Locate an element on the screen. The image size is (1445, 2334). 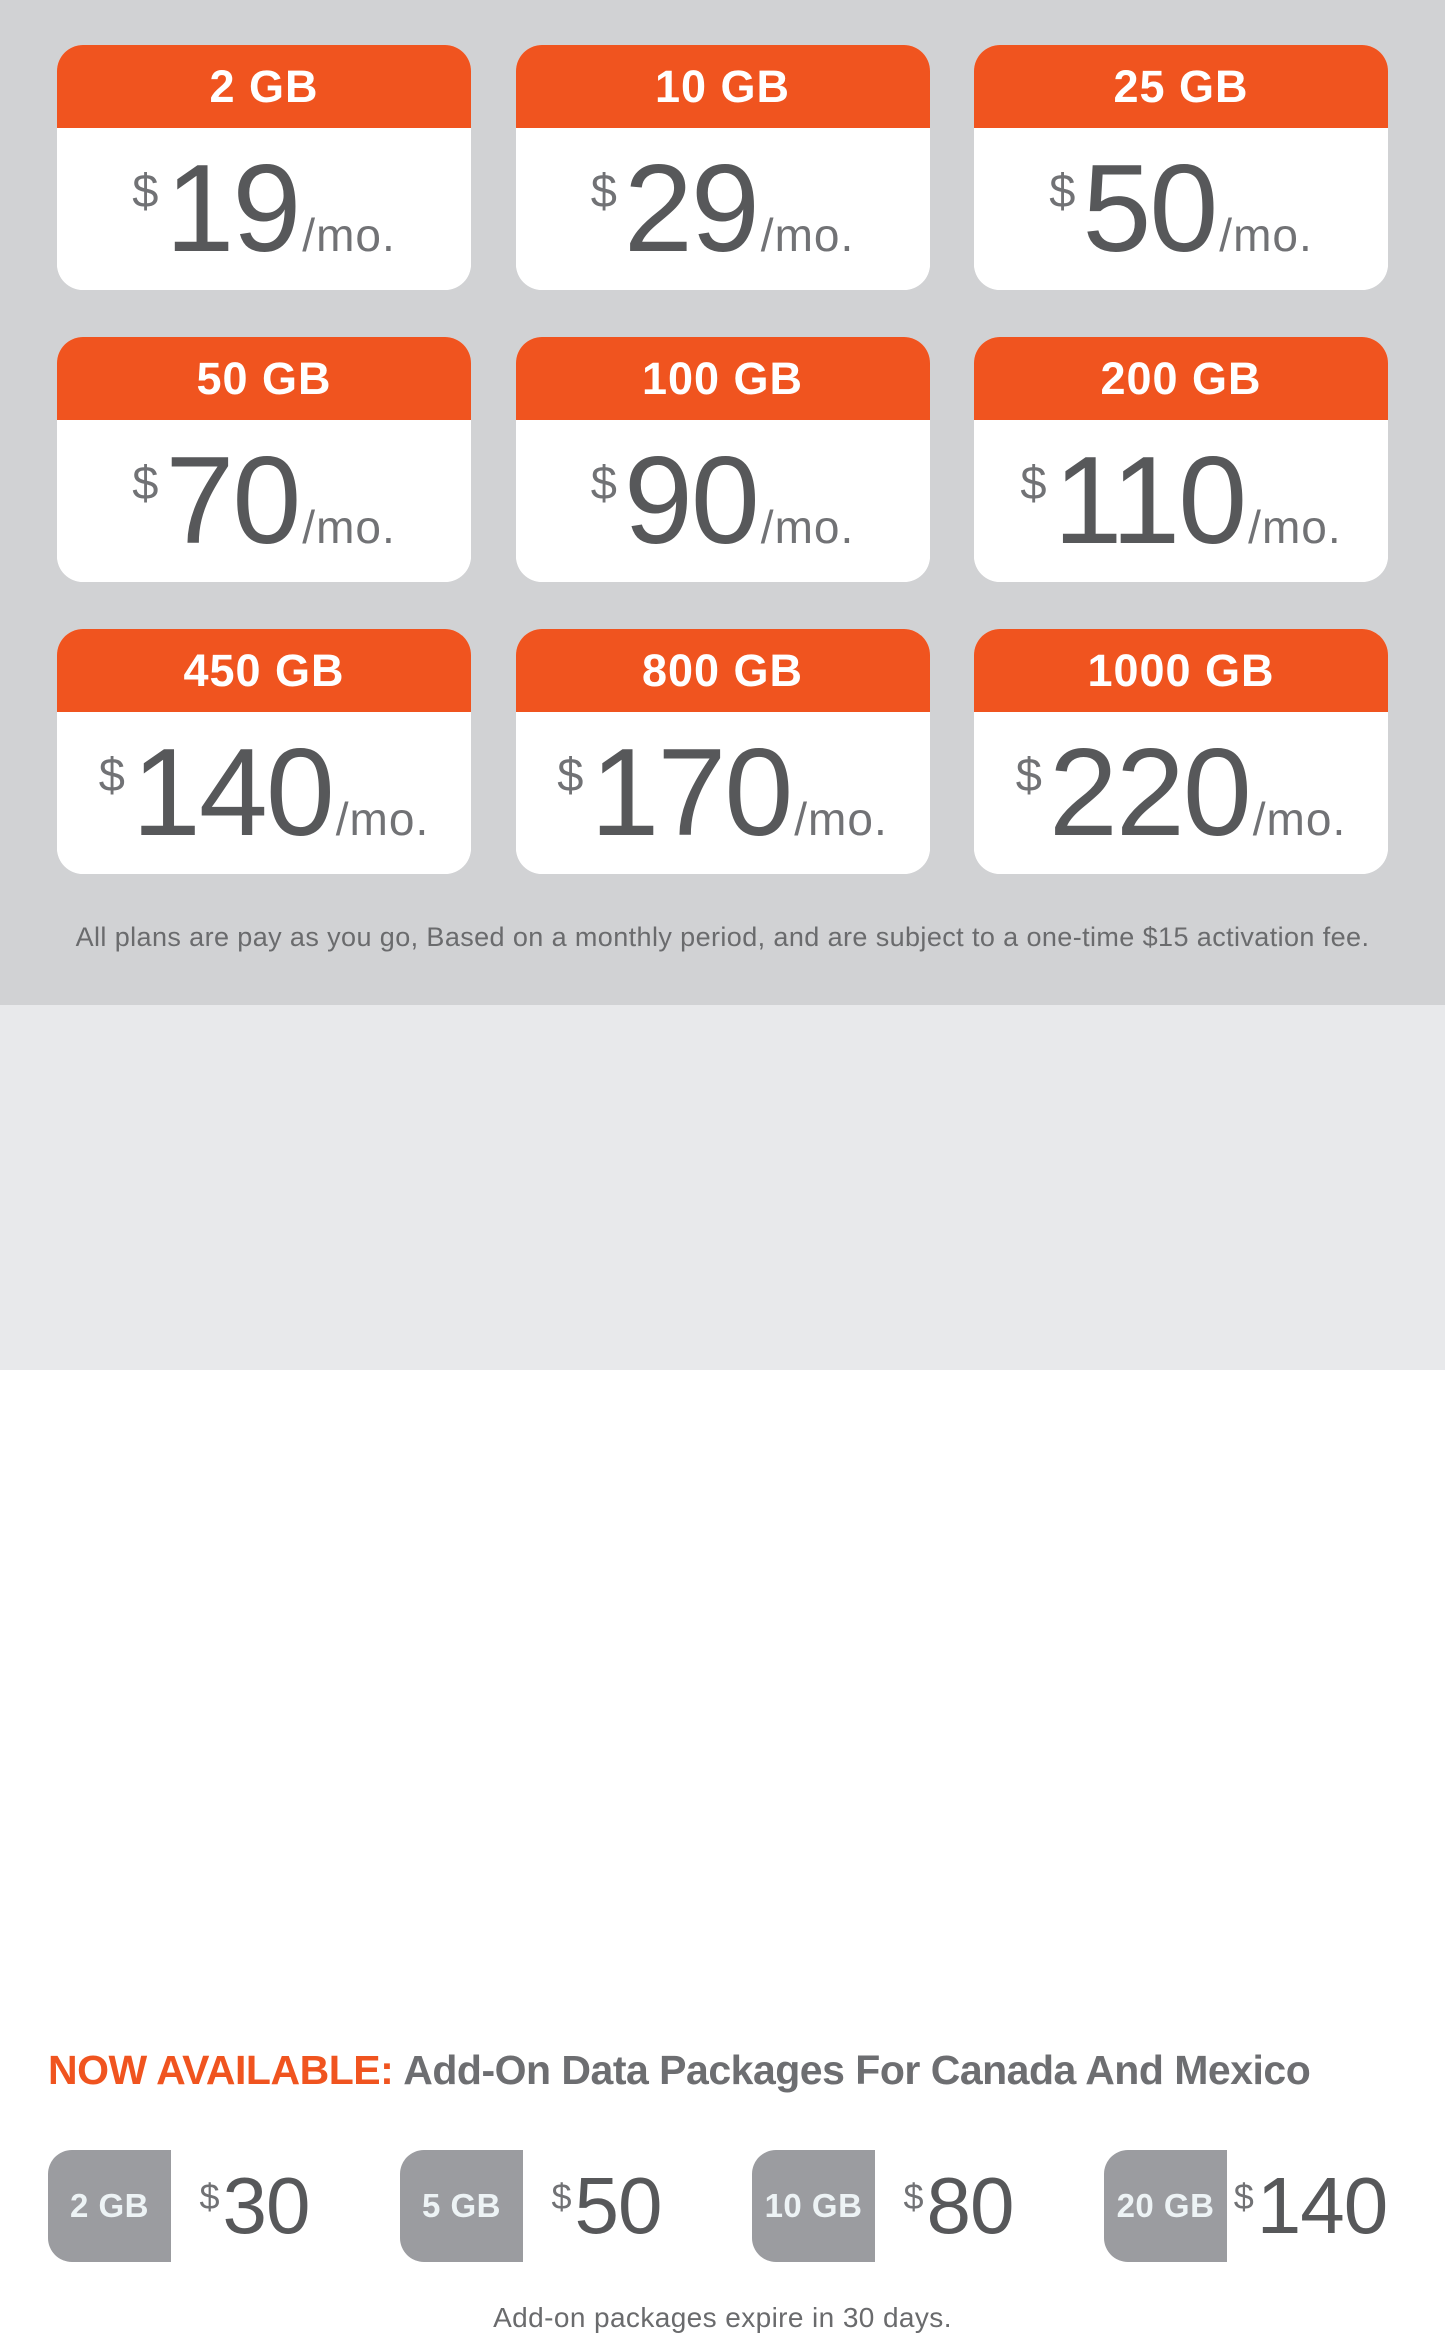
plan-card-450gb: 450 GB $ 140 /mo. is located at coordinates (264, 751).